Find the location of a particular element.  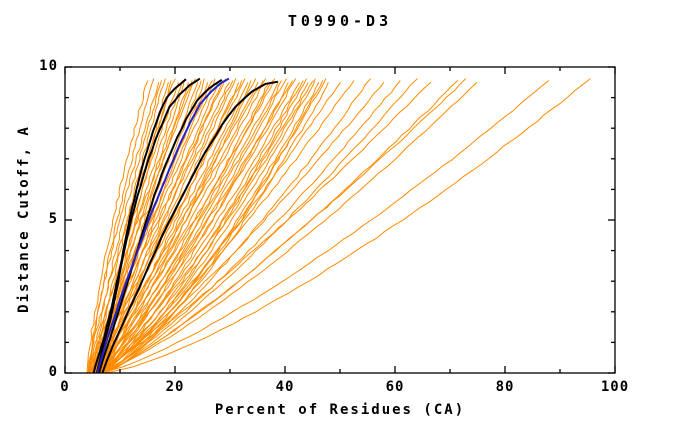

y-axis-label: Distance Cutoff, A is located at coordinates (24, 219).